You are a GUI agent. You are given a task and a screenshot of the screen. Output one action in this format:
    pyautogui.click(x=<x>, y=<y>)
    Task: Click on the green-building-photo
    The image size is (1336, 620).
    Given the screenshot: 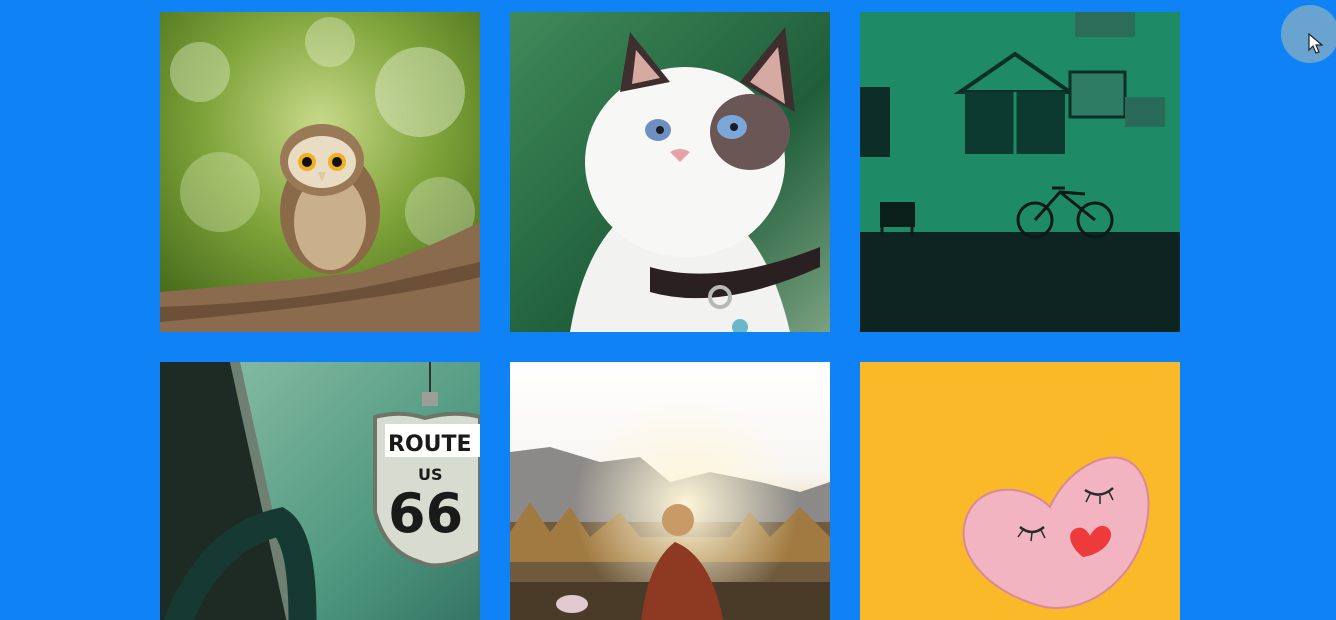 What is the action you would take?
    pyautogui.click(x=1020, y=172)
    